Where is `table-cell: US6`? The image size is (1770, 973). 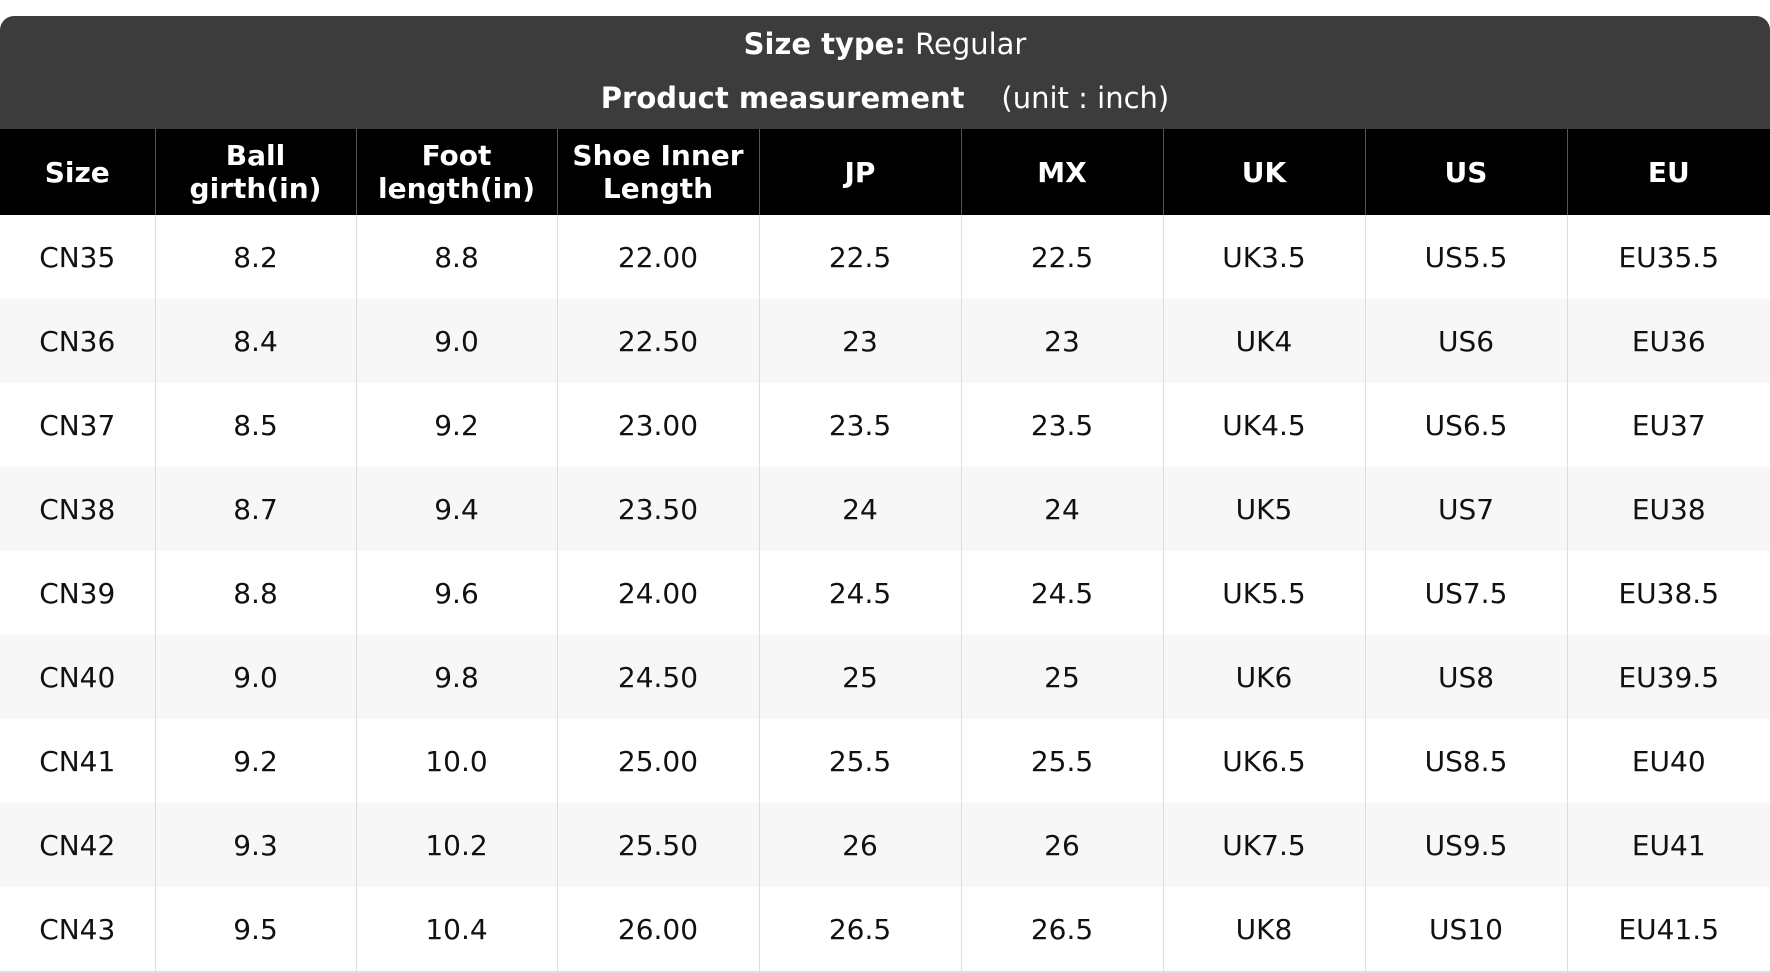
table-cell: US6 is located at coordinates (1465, 341).